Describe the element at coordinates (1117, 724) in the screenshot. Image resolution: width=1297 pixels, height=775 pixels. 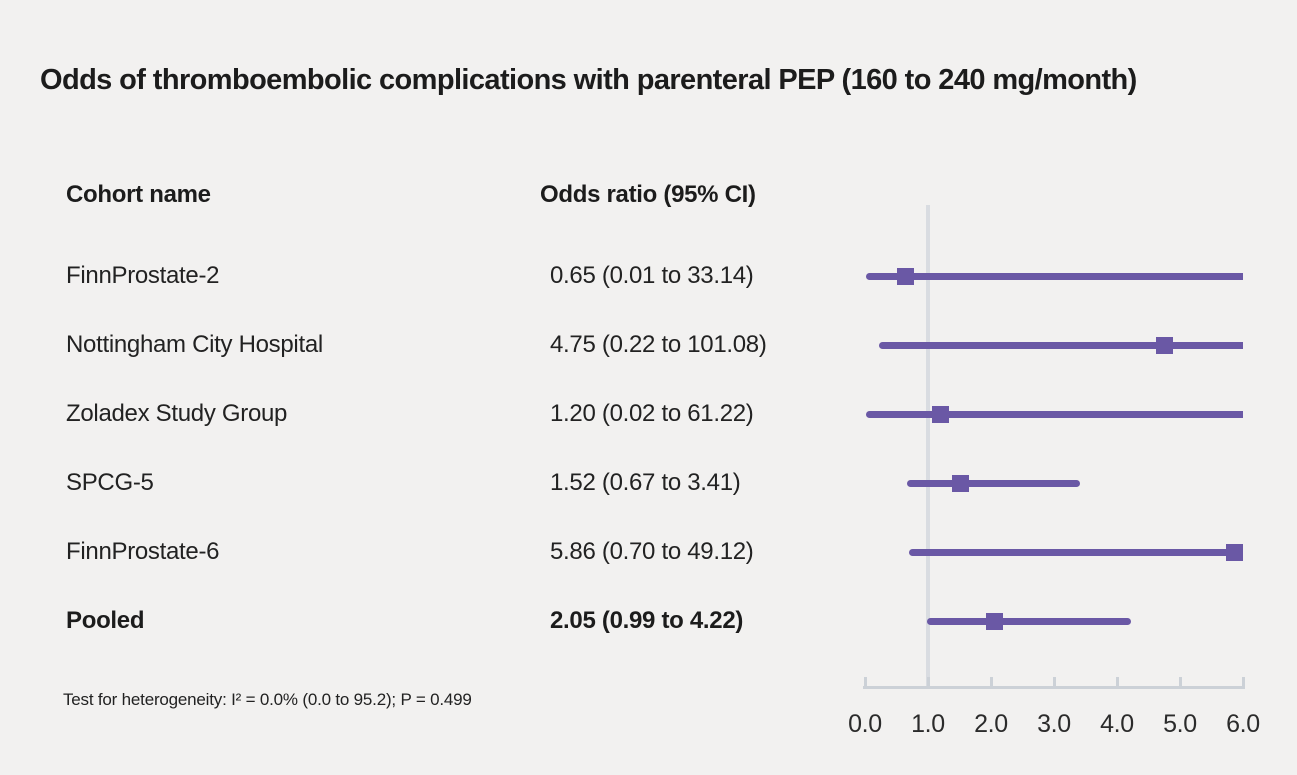
I see `x-axis-tick-label: 4.0` at that location.